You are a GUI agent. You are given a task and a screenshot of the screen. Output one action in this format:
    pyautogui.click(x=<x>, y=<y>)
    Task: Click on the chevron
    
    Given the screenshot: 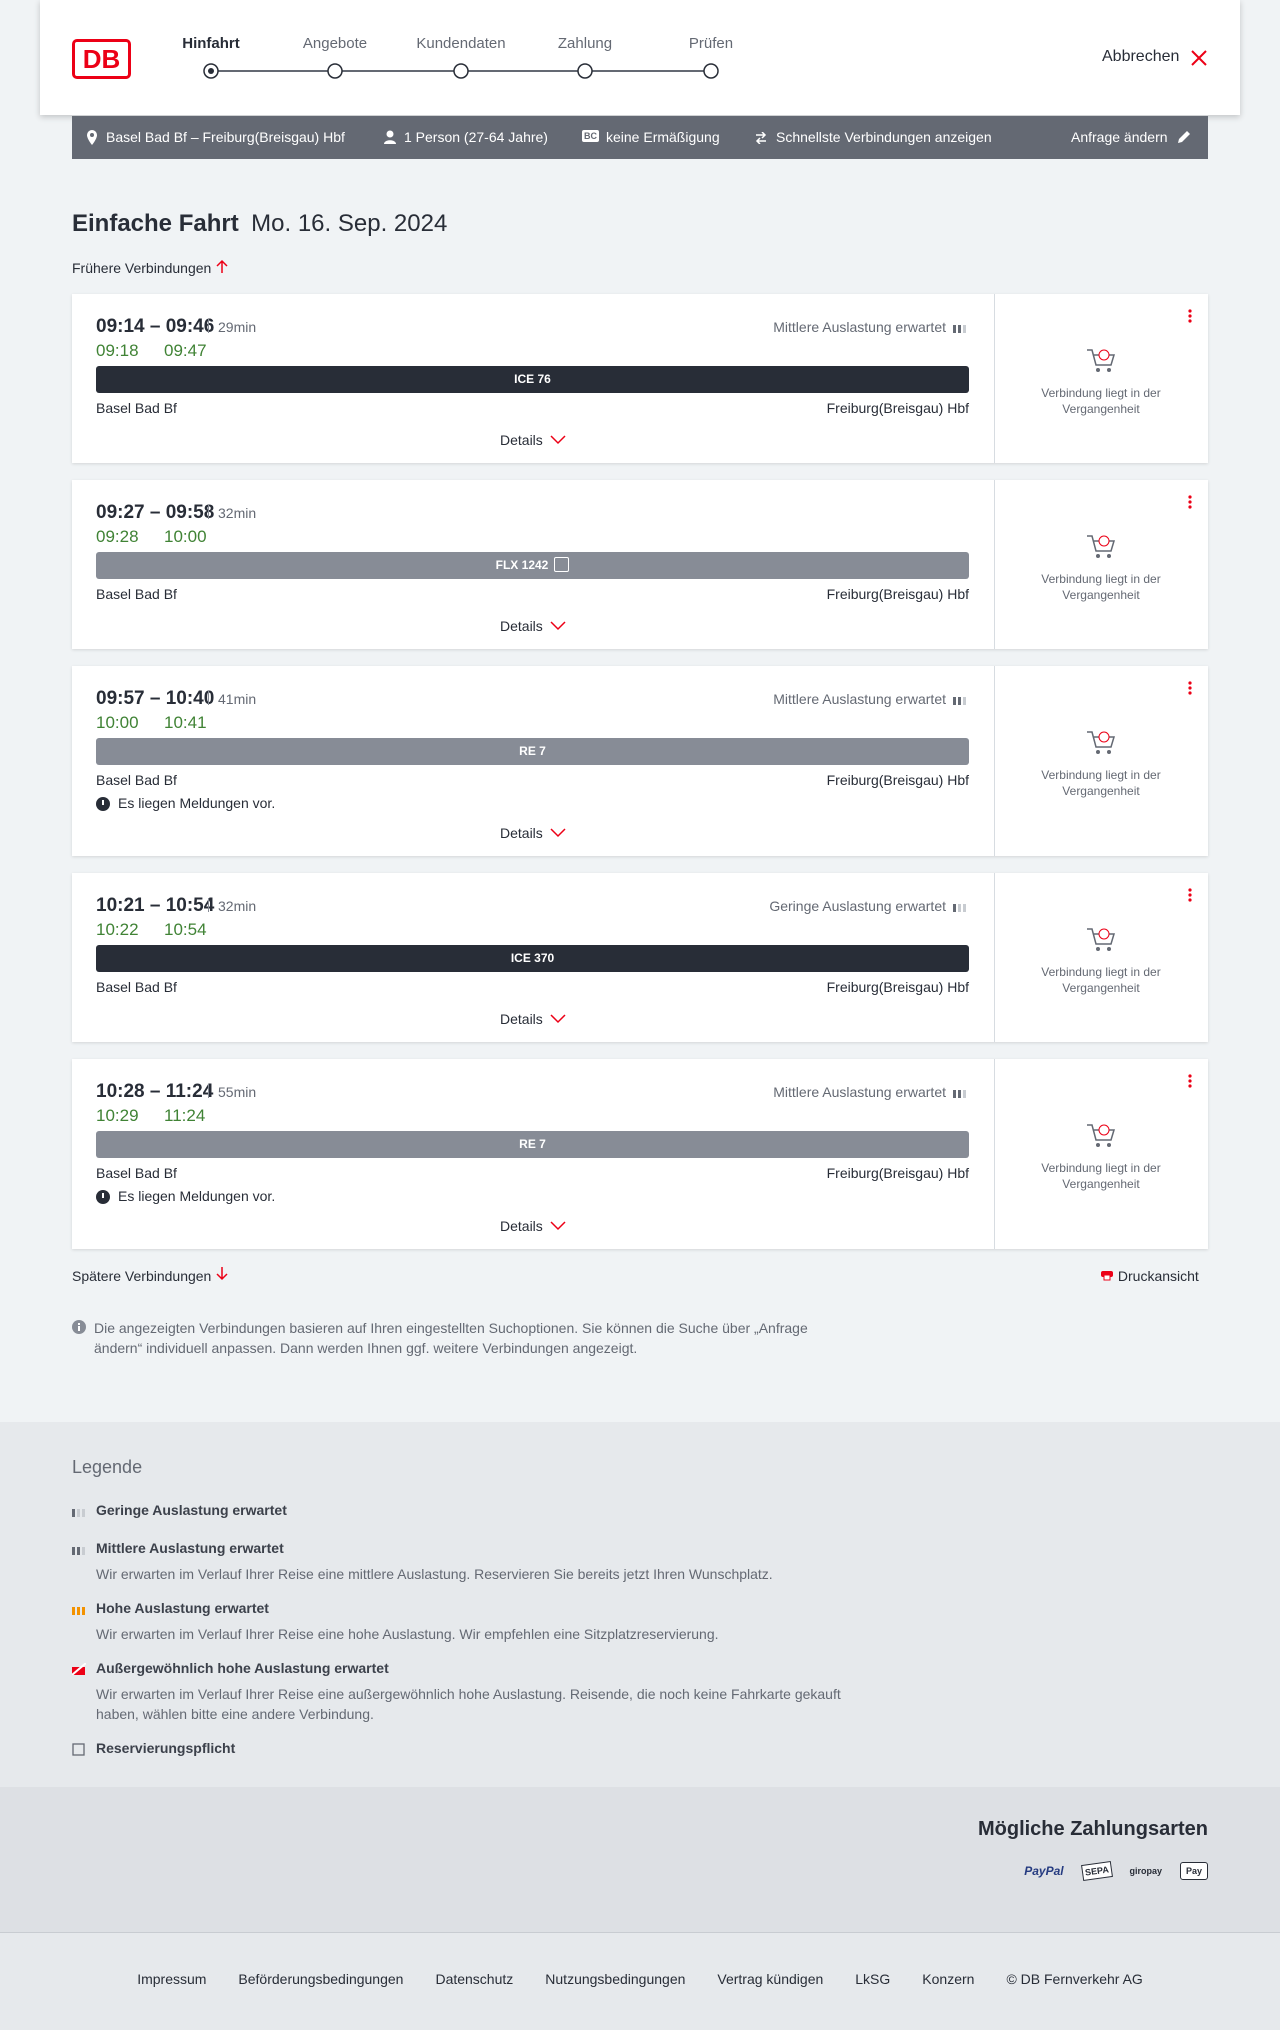 What is the action you would take?
    pyautogui.click(x=558, y=1226)
    